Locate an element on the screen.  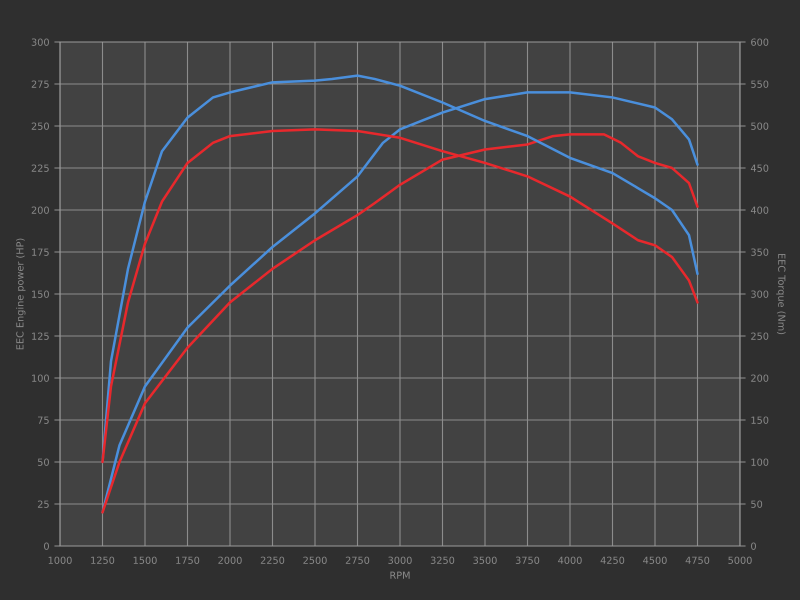
x-tick-label: 3250 is located at coordinates (442, 560).